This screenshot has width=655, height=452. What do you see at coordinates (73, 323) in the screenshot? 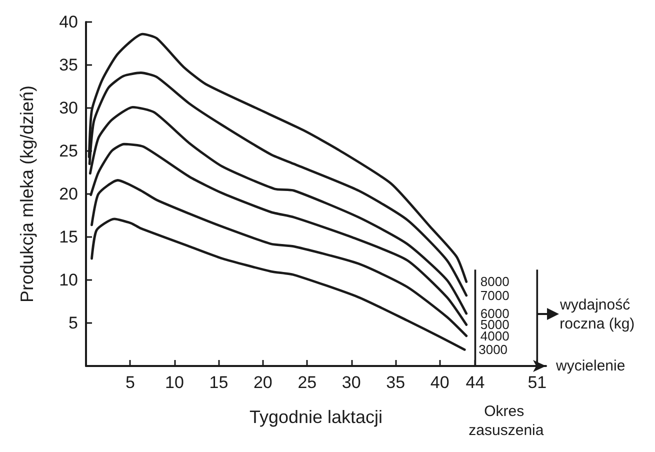
I see `y-tick-label: 5` at bounding box center [73, 323].